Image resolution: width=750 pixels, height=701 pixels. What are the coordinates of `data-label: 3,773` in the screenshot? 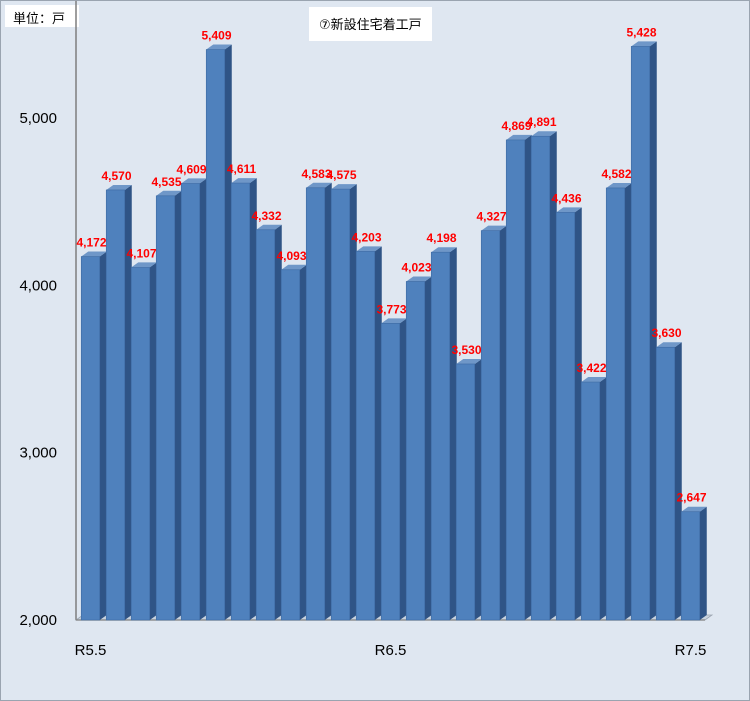 It's located at (391, 309).